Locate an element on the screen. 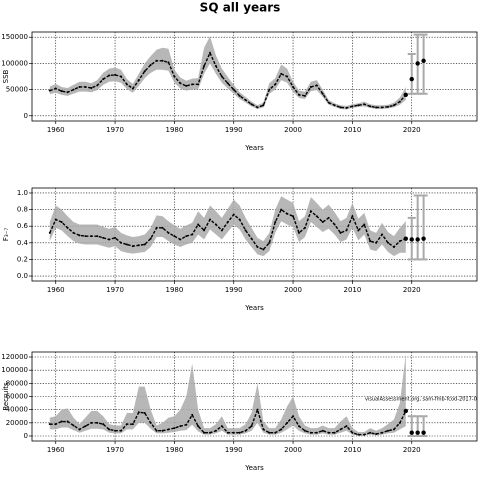 The width and height of the screenshot is (480, 480). y-tick-label: 100000 is located at coordinates (14, 370).